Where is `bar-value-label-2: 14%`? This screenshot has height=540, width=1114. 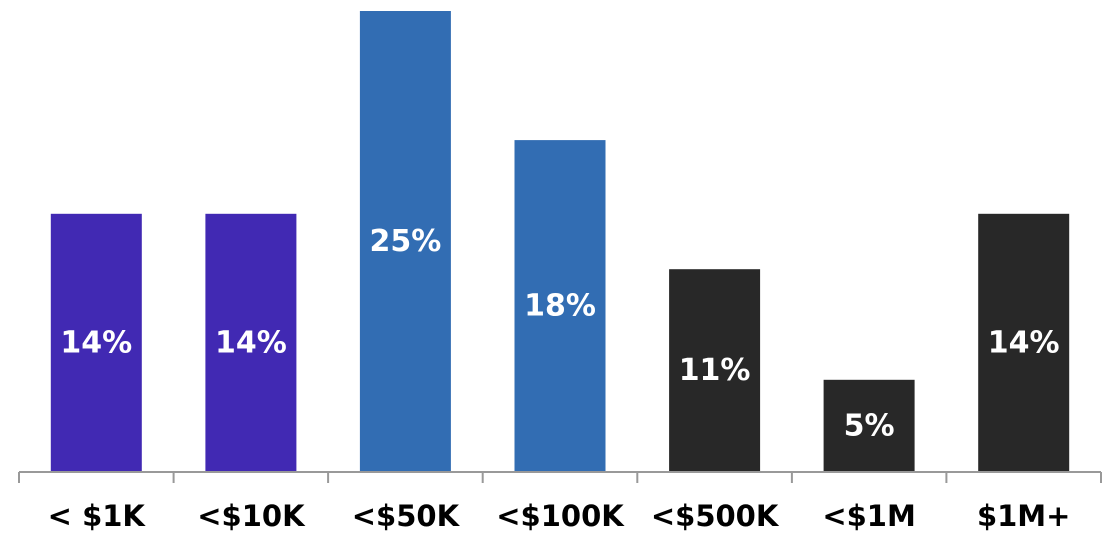
bar-value-label-2: 14% is located at coordinates (251, 342).